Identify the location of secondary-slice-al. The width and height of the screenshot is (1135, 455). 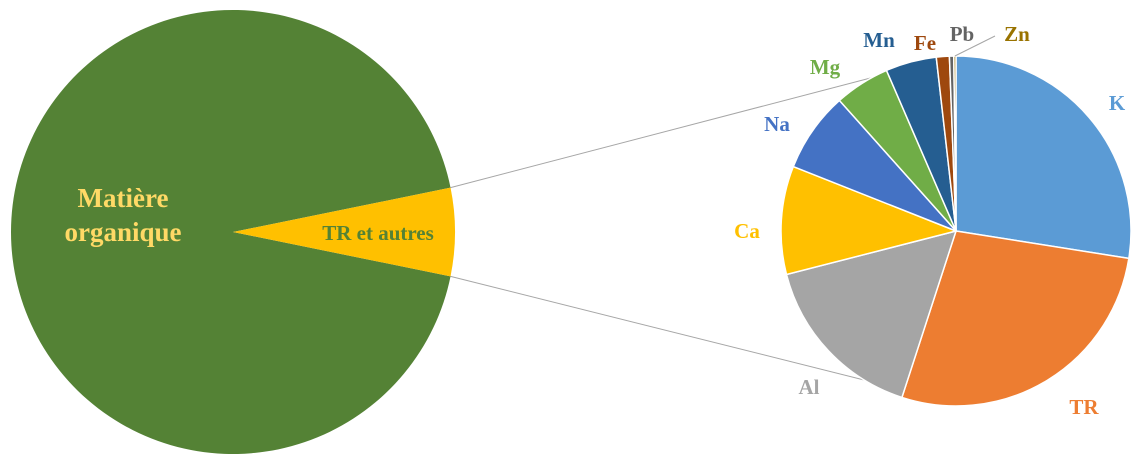
(871, 314).